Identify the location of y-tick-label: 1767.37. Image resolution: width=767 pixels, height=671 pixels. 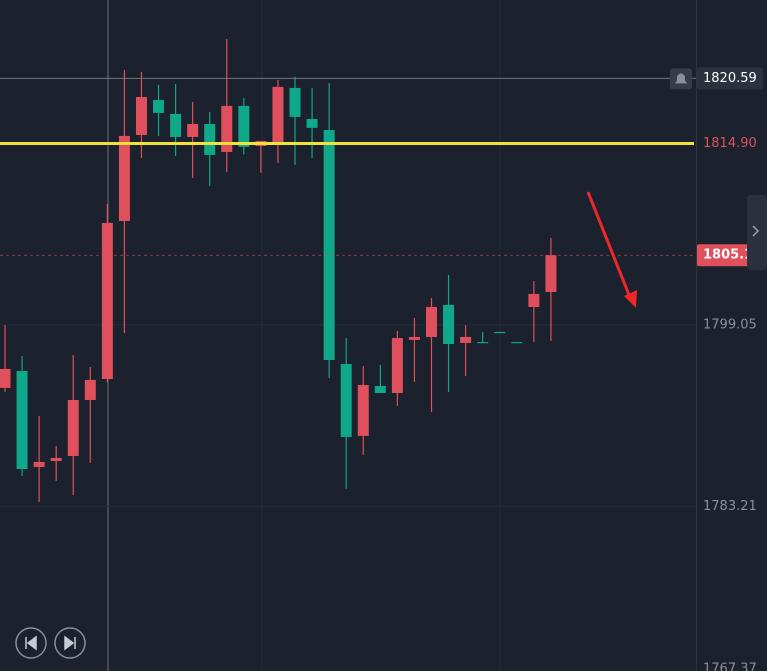
(730, 666).